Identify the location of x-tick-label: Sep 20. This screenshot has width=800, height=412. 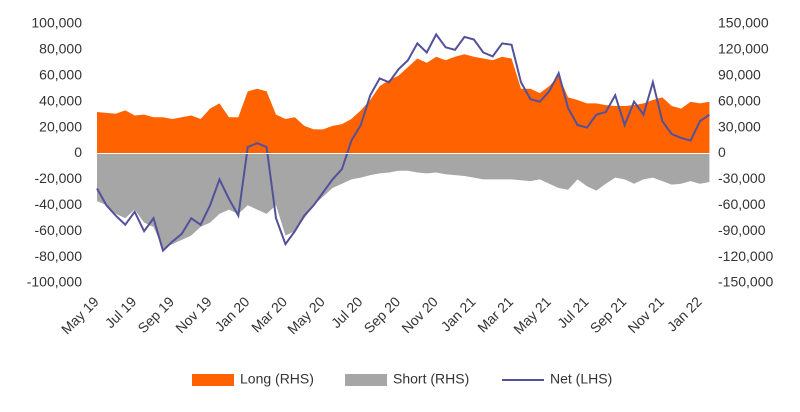
(382, 314).